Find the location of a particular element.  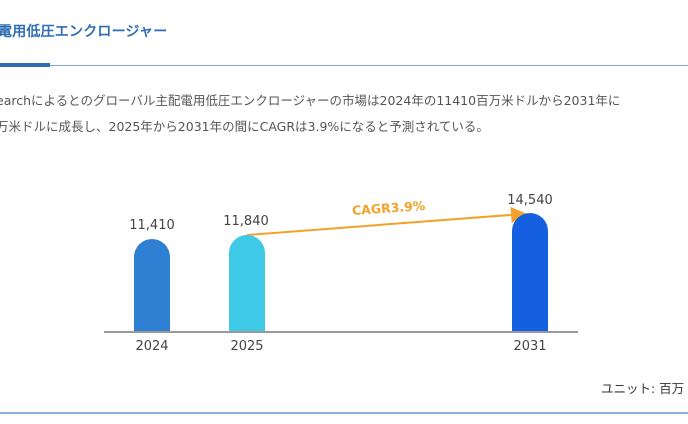

value-label-2031: 14,540 is located at coordinates (530, 200).